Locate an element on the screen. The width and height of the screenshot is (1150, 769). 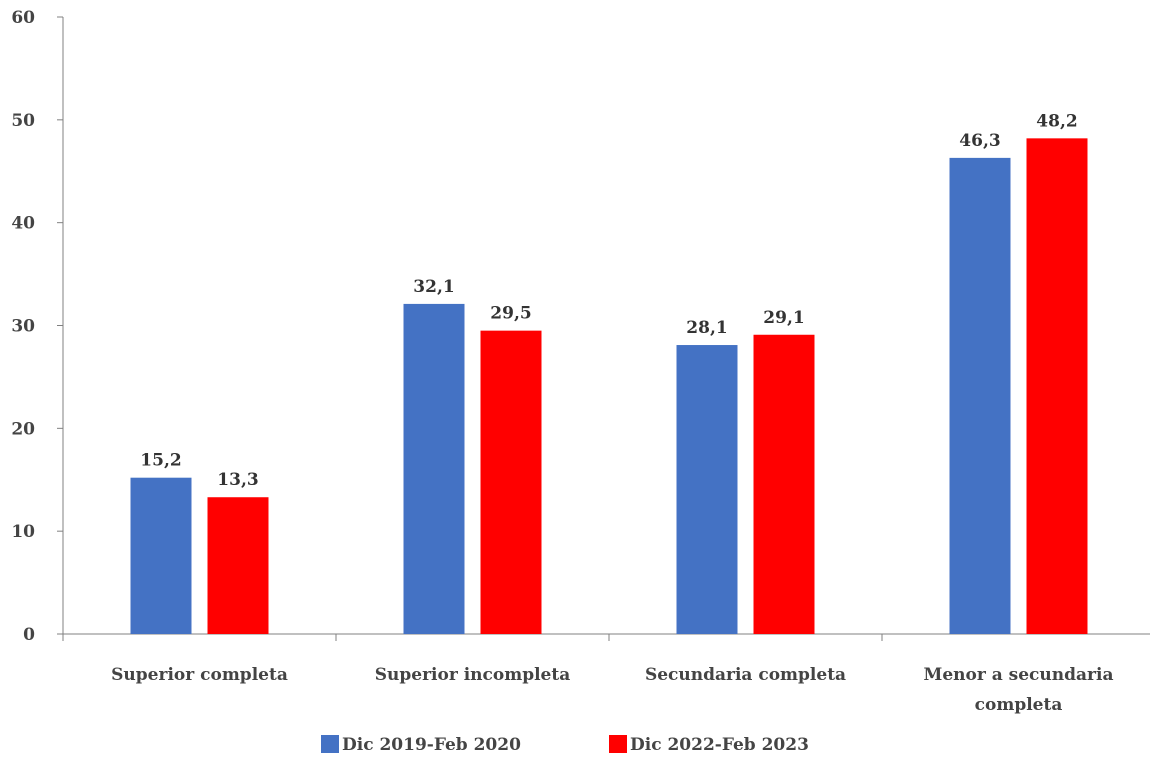
x-tick-label: completa is located at coordinates (1019, 705).